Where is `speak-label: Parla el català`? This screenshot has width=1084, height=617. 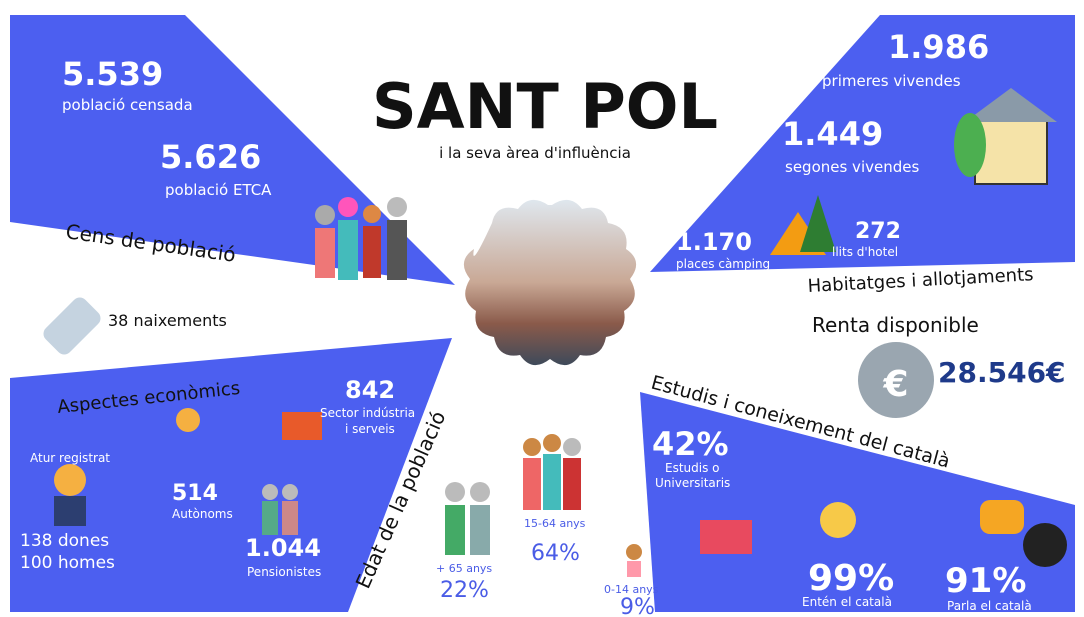
speak-label: Parla el català is located at coordinates (989, 606).